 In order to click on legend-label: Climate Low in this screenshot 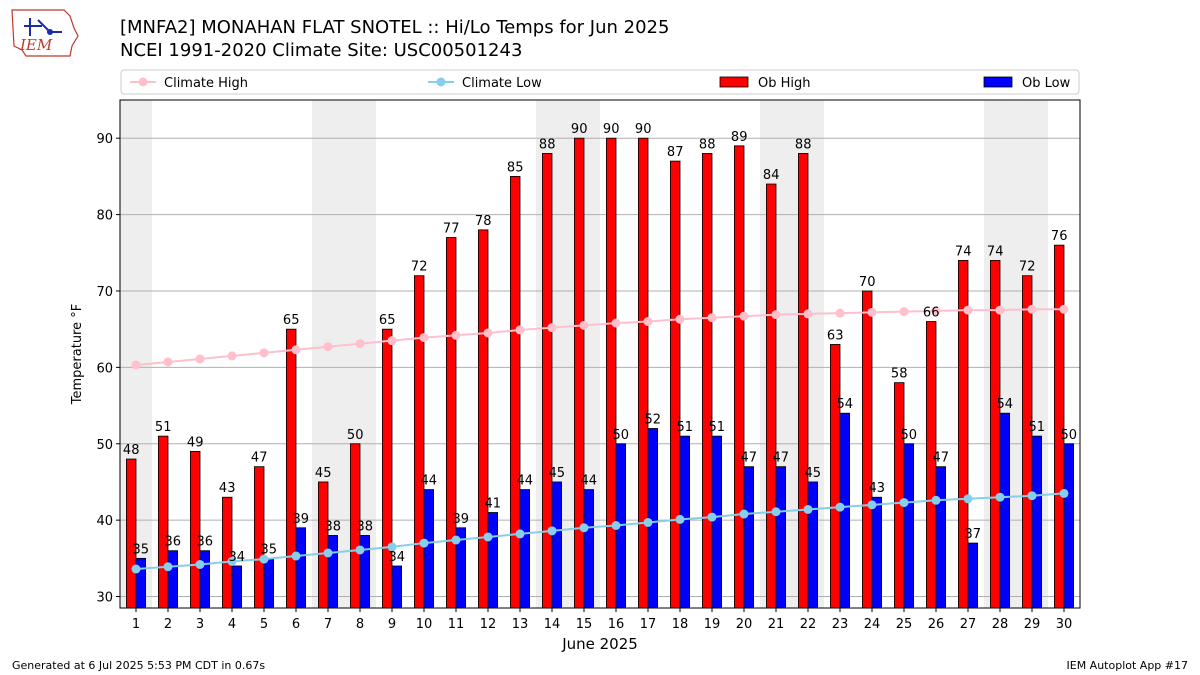, I will do `click(502, 83)`.